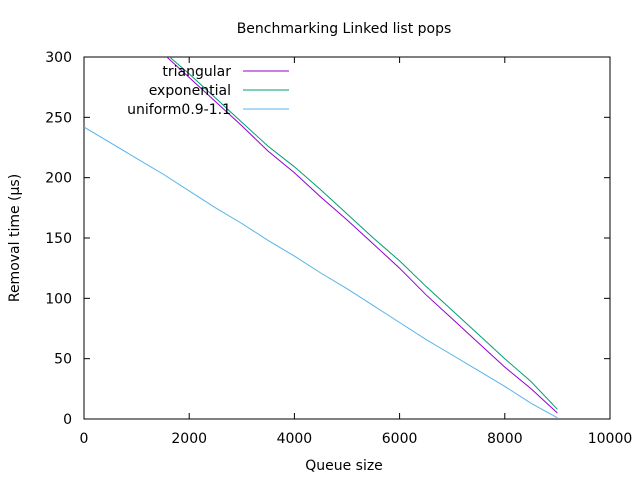 This screenshot has width=640, height=480. What do you see at coordinates (84, 439) in the screenshot?
I see `x-tick-label: 0` at bounding box center [84, 439].